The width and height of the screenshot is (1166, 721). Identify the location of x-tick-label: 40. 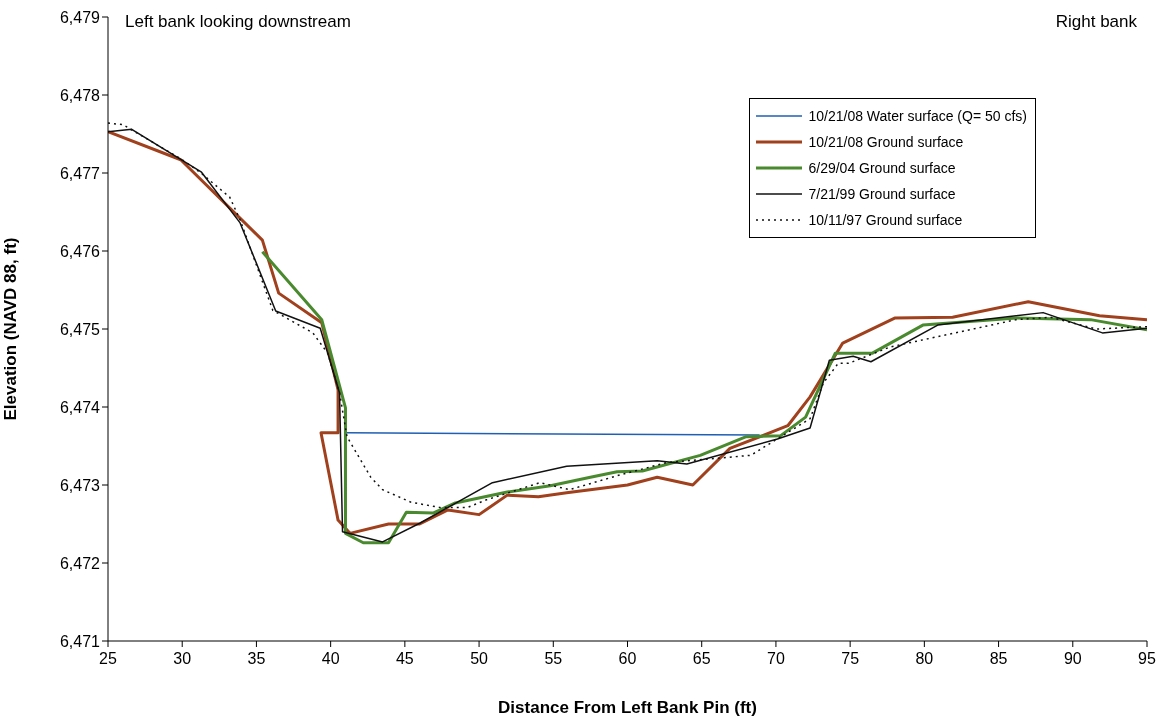
(330, 659).